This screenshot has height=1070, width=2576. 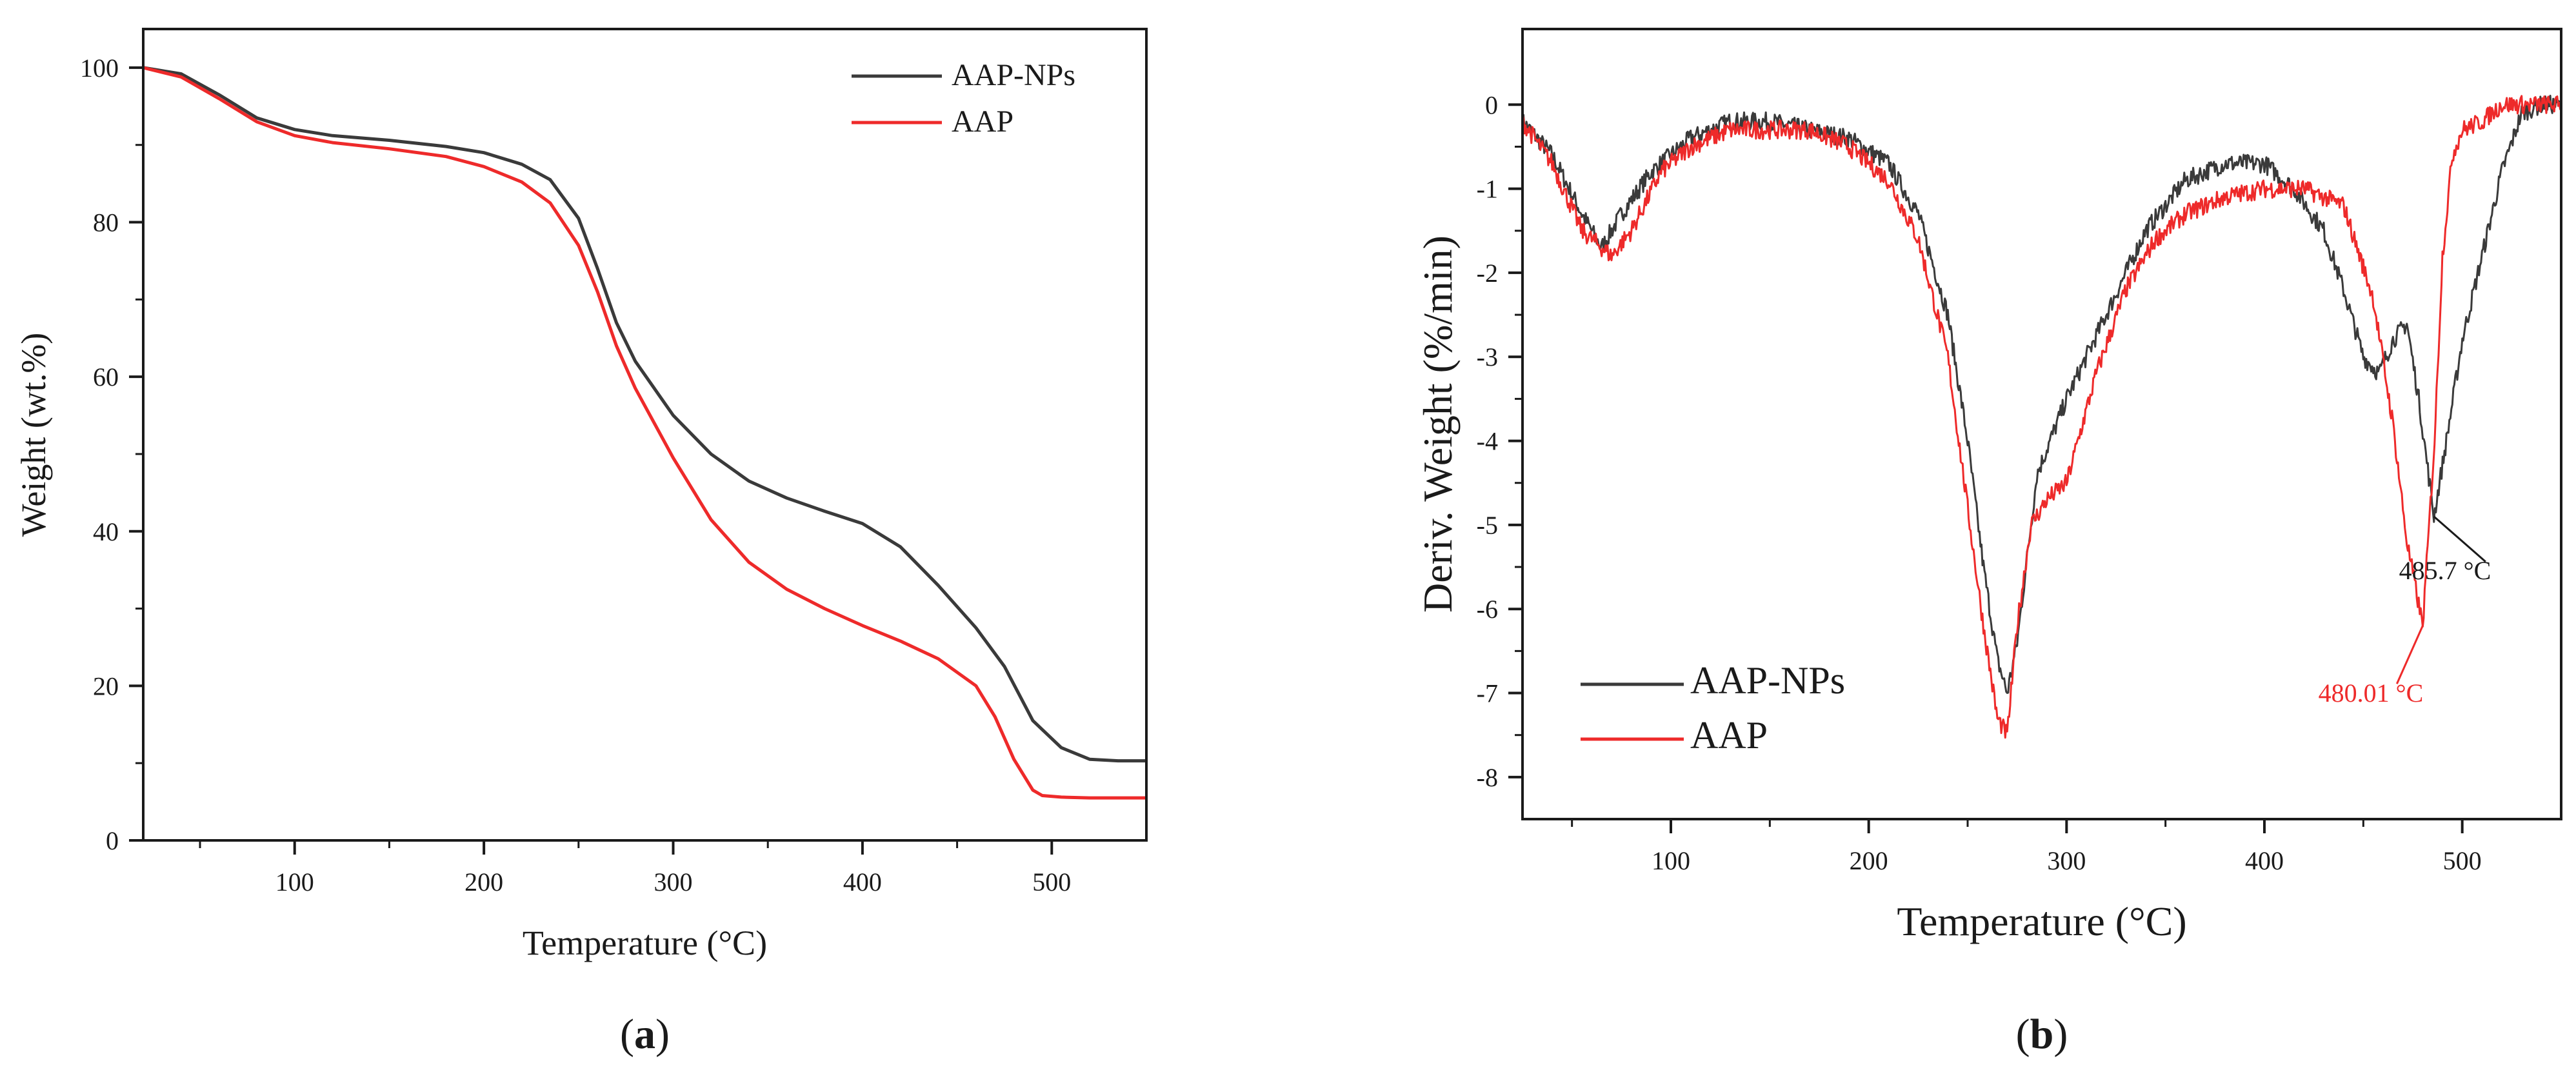 What do you see at coordinates (1487, 693) in the screenshot?
I see `y-tick-label: -7` at bounding box center [1487, 693].